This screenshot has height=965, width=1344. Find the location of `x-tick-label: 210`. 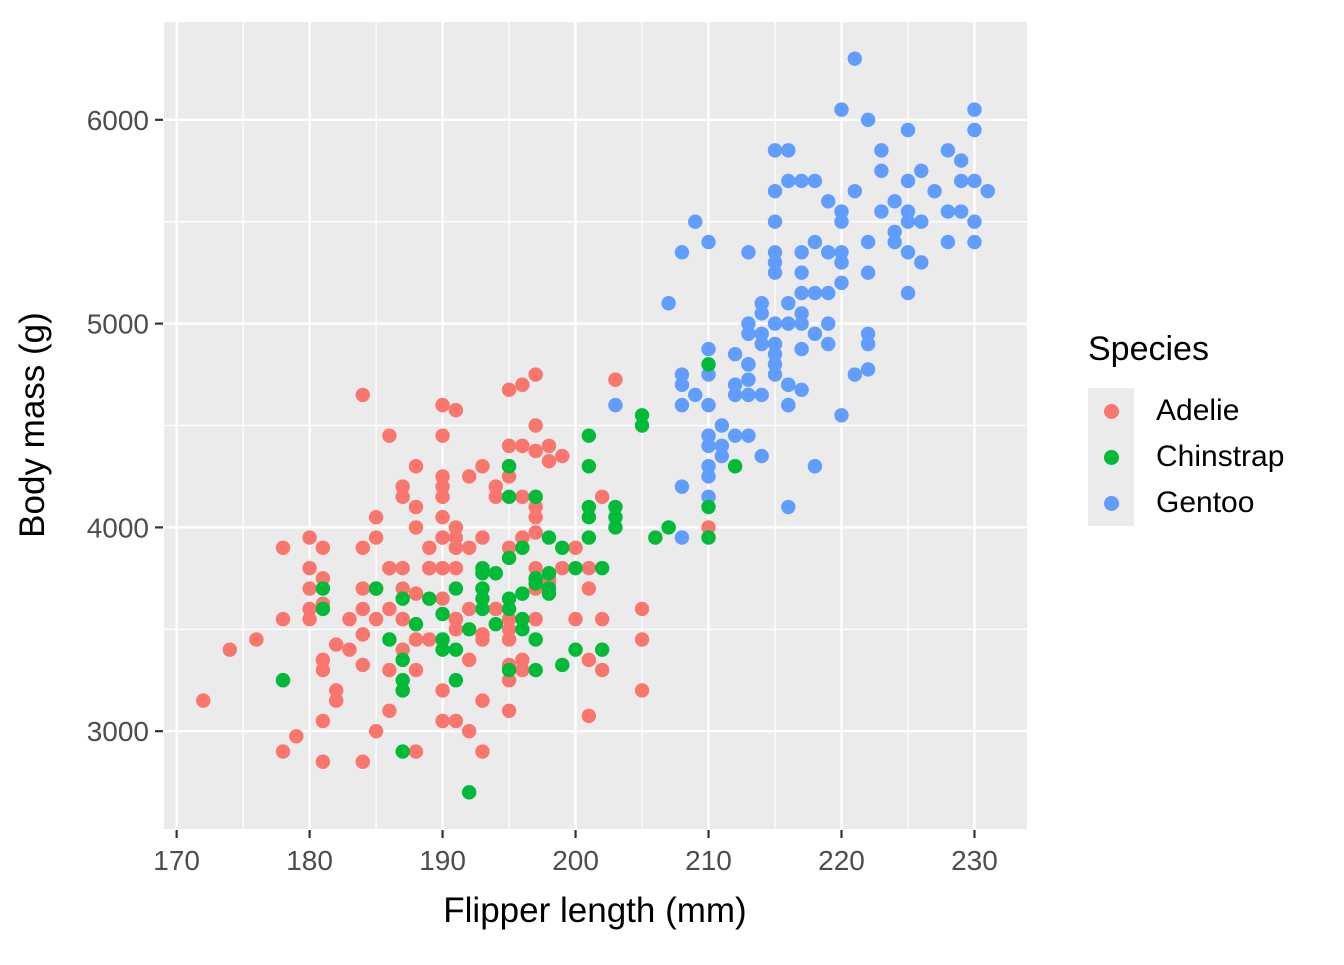

x-tick-label: 210 is located at coordinates (708, 860).